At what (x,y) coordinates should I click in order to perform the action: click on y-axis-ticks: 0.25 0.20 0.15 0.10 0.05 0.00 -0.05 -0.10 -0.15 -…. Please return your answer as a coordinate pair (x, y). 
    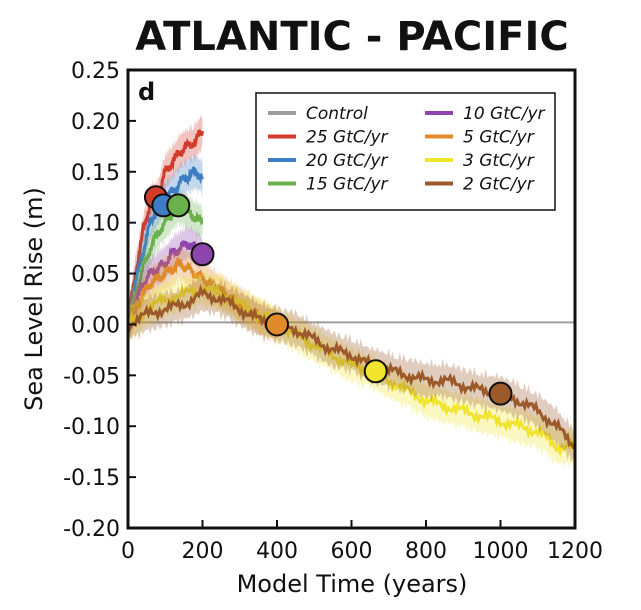
    Looking at the image, I should click on (99, 300).